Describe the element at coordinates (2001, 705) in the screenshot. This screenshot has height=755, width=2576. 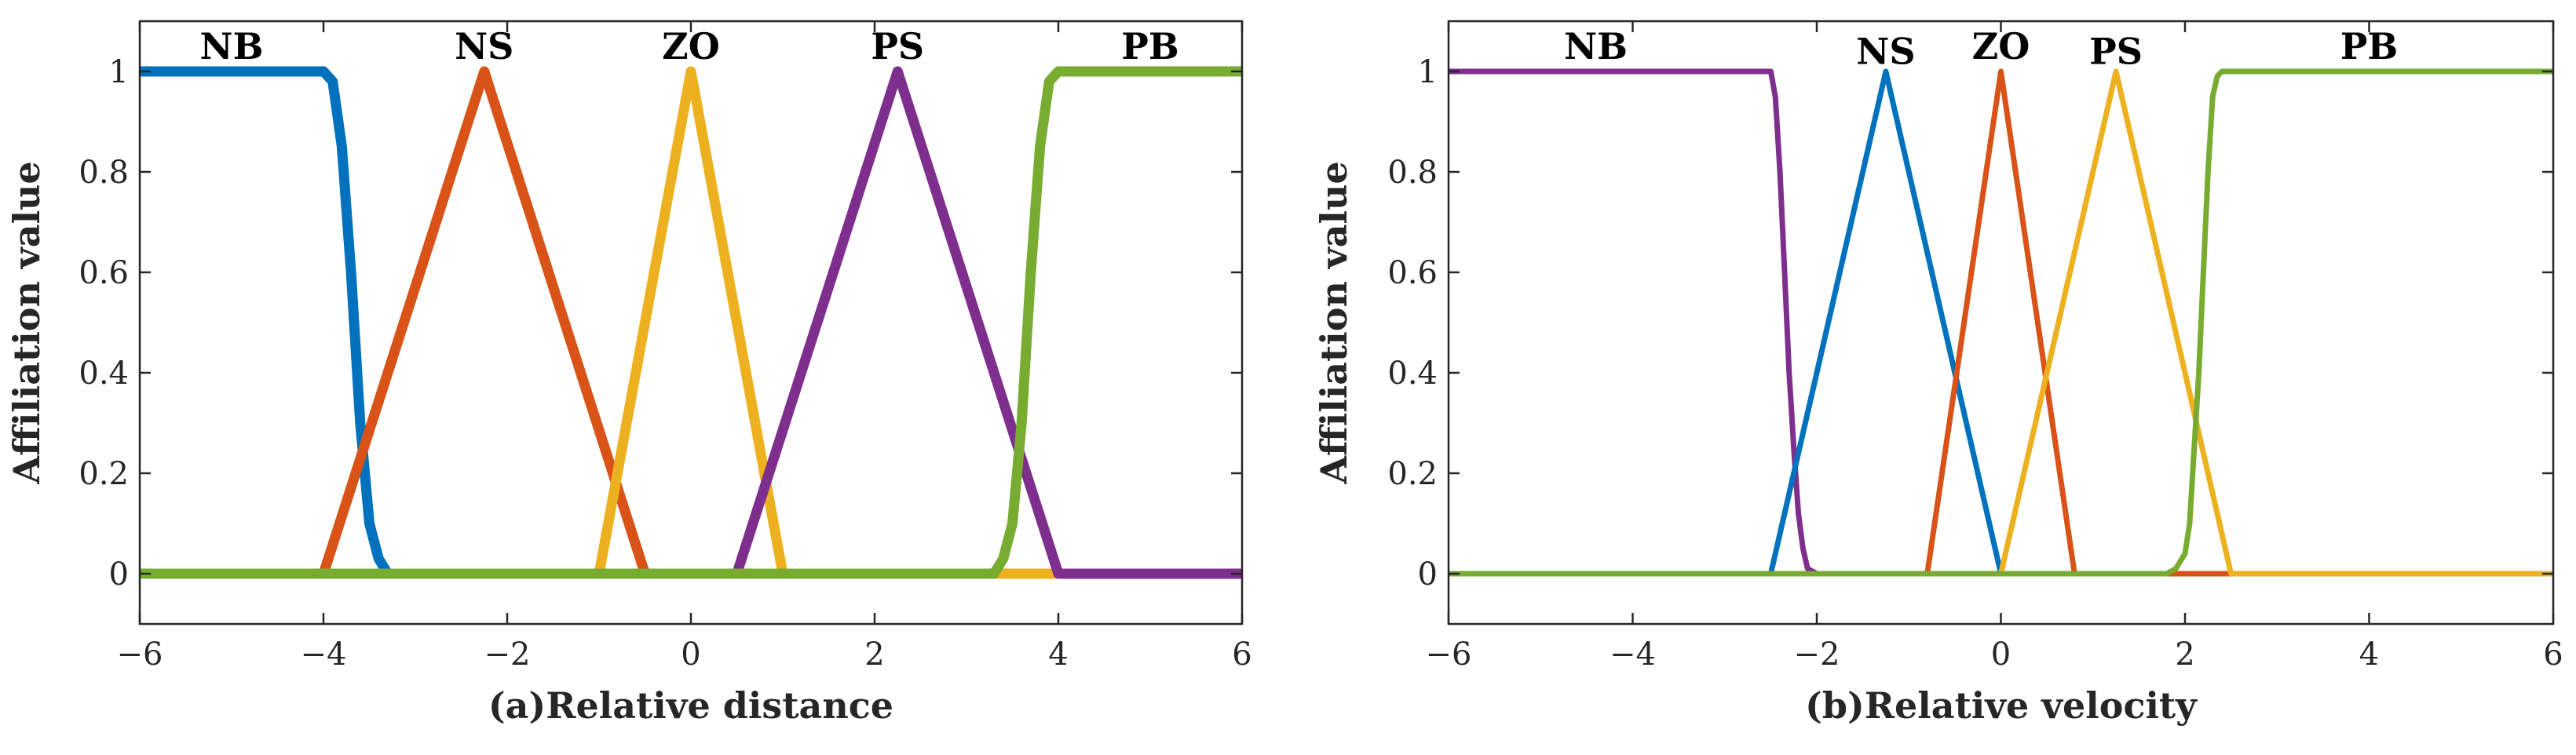
I see `x-axis-label: (b)Relative velocity` at that location.